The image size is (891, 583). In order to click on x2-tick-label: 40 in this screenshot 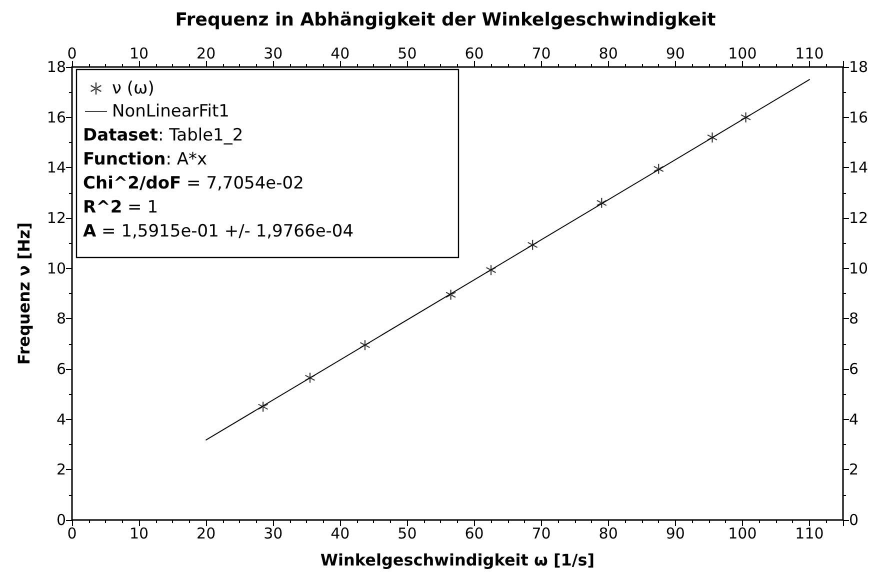, I will do `click(340, 53)`.